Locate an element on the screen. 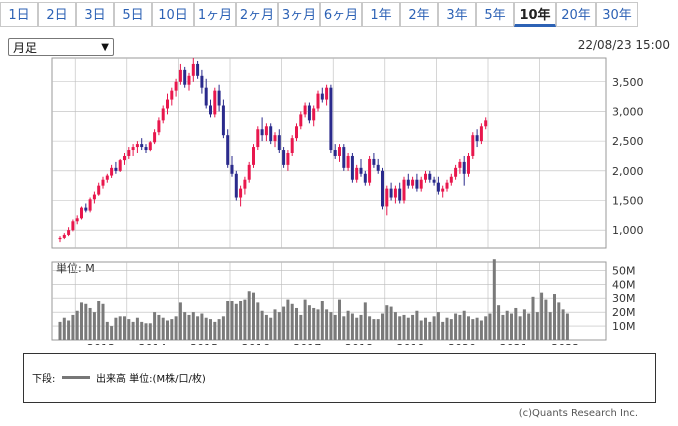 Image resolution: width=678 pixels, height=426 pixels. x-tick-label: 2017 is located at coordinates (307, 343).